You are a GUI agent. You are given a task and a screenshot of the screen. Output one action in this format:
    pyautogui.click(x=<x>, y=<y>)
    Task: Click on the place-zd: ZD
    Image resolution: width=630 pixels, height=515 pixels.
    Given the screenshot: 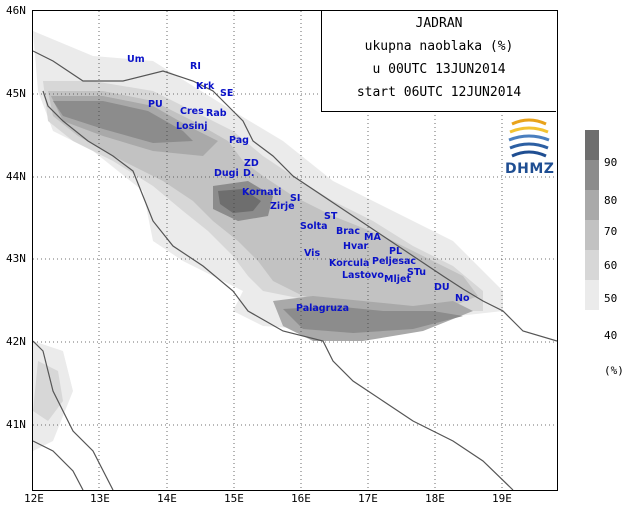 What is the action you would take?
    pyautogui.click(x=251, y=163)
    